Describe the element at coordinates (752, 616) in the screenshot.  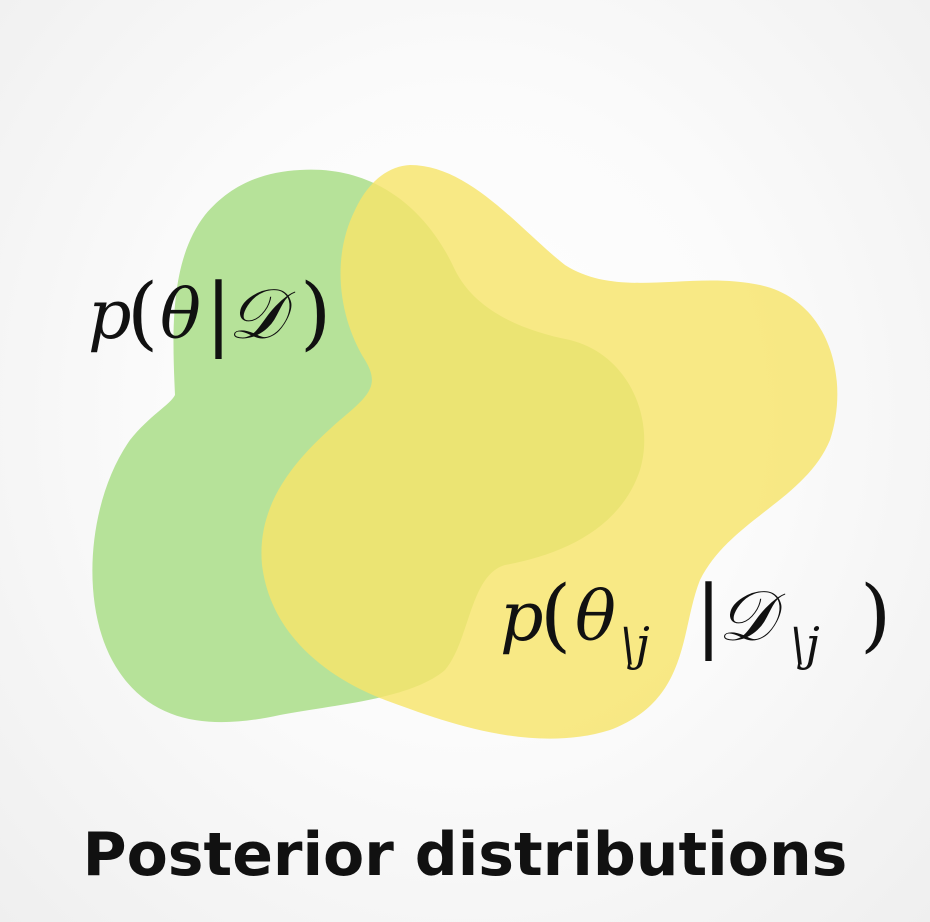
I see `loo-label-data: 𝒟` at that location.